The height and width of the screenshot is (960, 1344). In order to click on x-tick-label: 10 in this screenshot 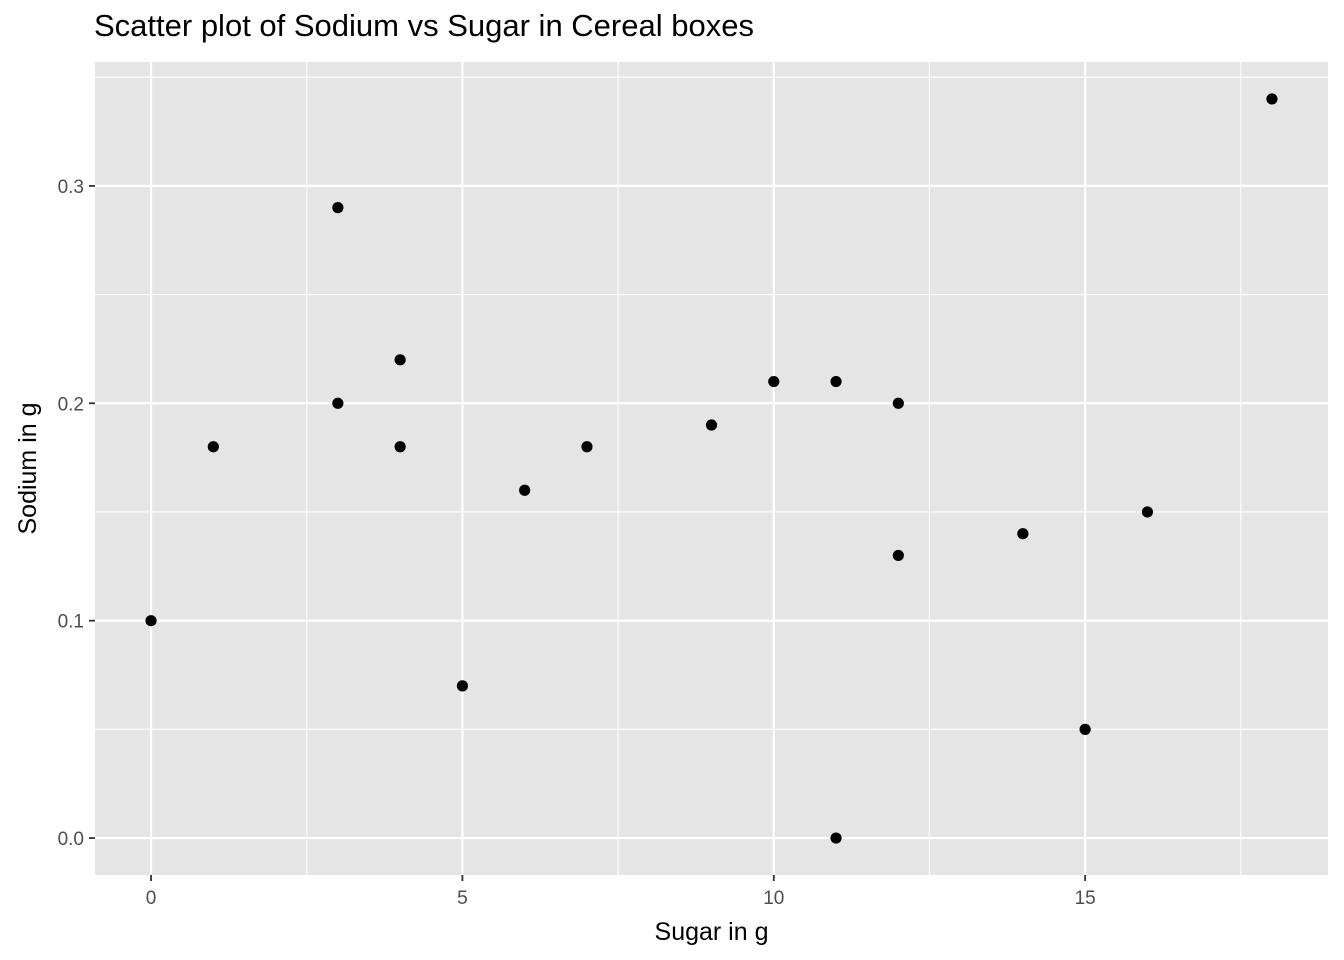, I will do `click(773, 898)`.